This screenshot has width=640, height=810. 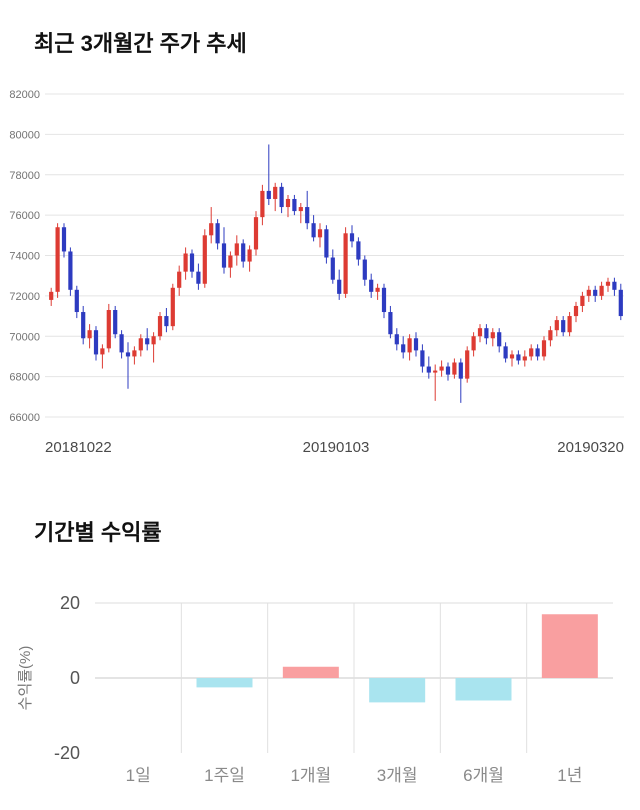 What do you see at coordinates (24, 176) in the screenshot?
I see `y-tick-label: 78000` at bounding box center [24, 176].